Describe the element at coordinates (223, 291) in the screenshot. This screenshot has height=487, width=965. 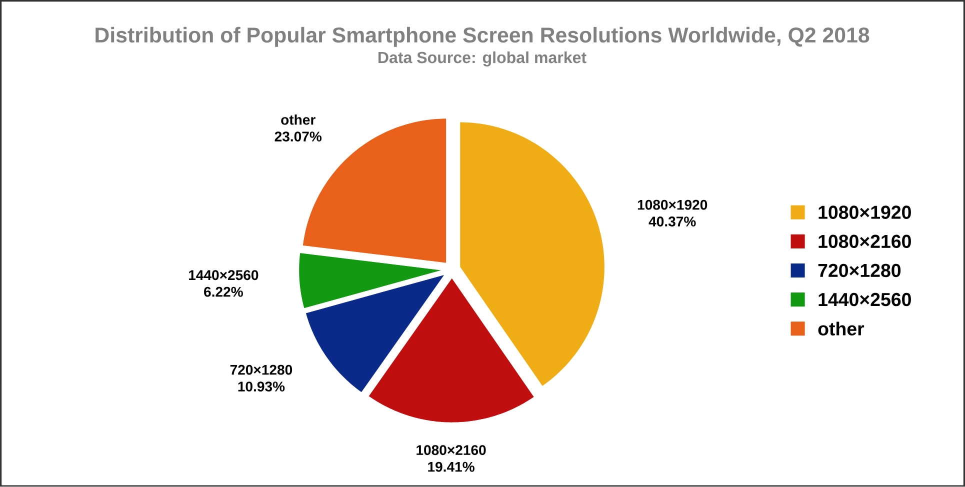
I see `data-label: 6.22%` at that location.